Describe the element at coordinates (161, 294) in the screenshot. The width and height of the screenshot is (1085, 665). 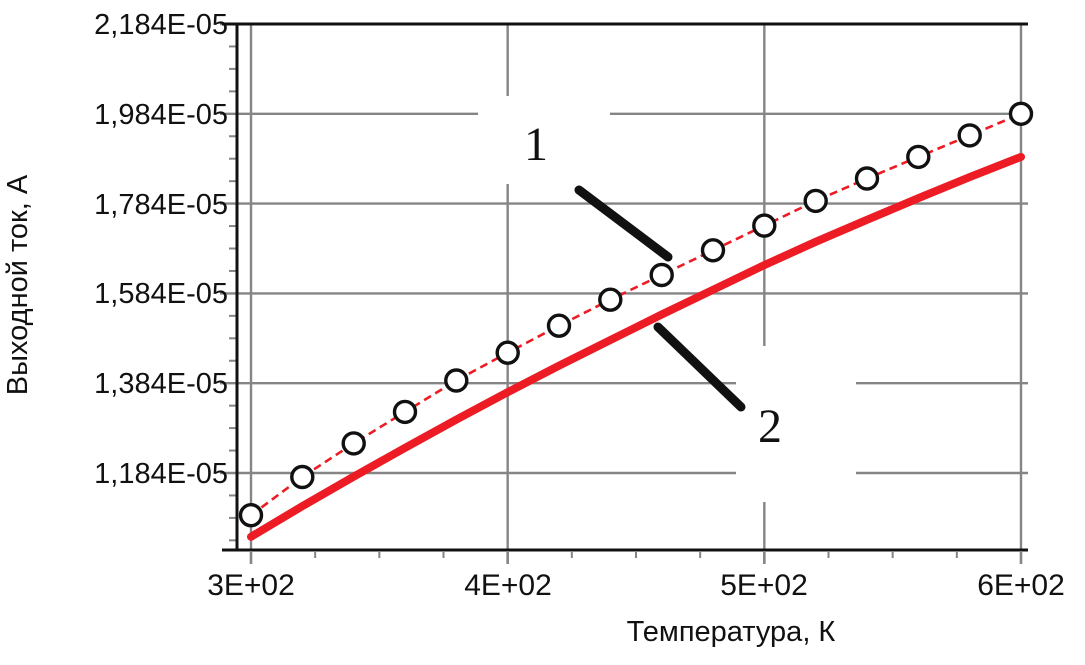
I see `y-tick-label: 1,584E-05` at that location.